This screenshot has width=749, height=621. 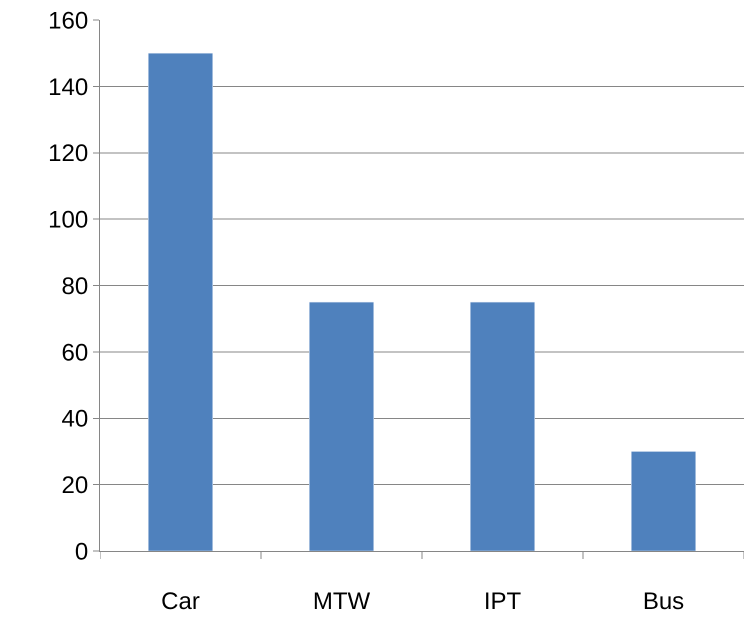 What do you see at coordinates (180, 601) in the screenshot?
I see `x-tick-label: Car` at bounding box center [180, 601].